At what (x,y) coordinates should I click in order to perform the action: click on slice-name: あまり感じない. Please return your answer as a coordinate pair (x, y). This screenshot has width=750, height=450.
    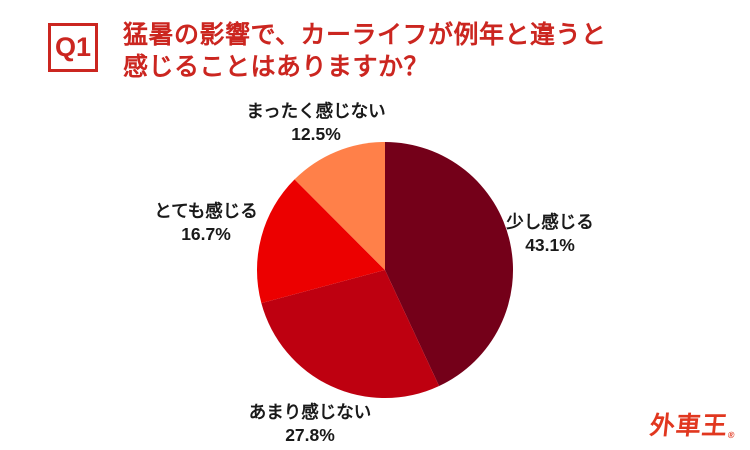
    Looking at the image, I should click on (310, 412).